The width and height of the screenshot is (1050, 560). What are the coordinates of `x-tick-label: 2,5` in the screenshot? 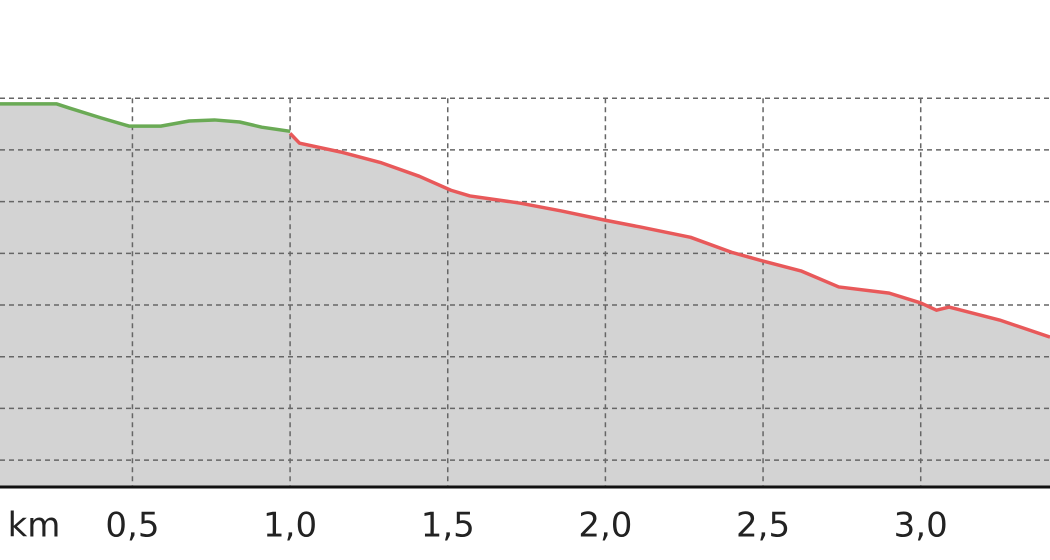 It's located at (763, 526).